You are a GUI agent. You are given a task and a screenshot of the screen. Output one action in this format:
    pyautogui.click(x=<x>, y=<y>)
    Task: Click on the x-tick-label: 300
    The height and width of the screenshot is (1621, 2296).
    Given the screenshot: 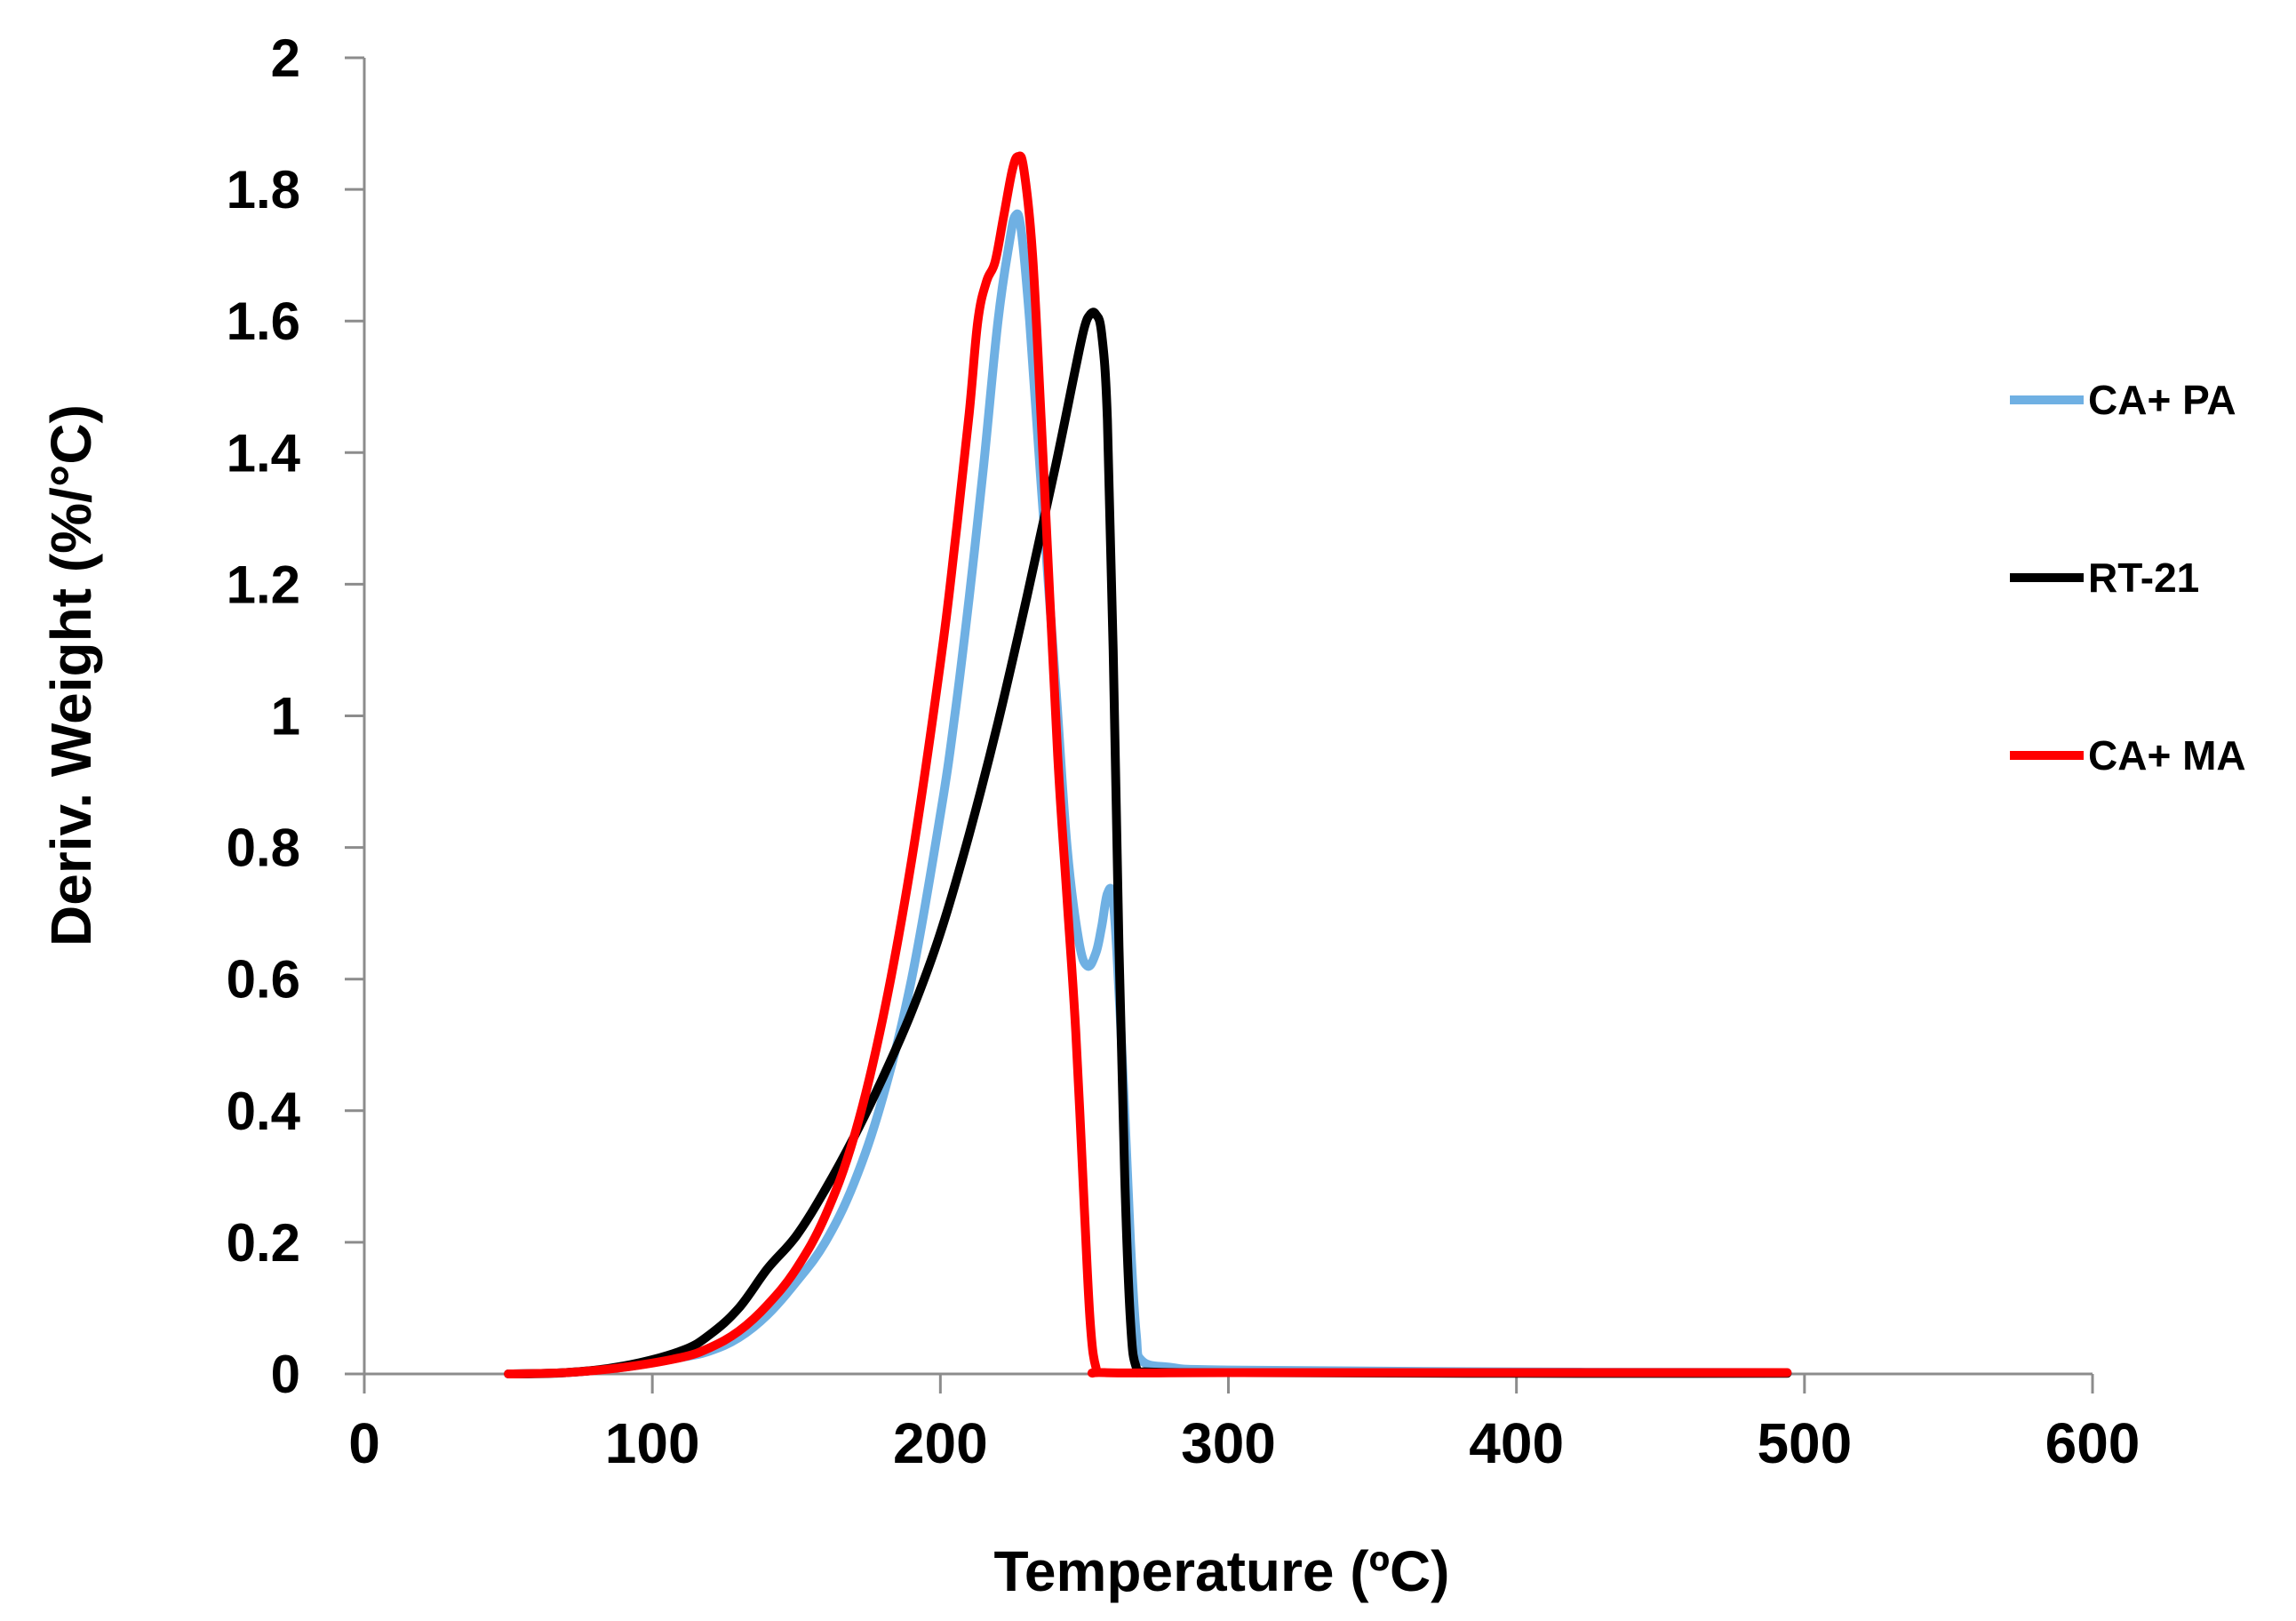 What is the action you would take?
    pyautogui.click(x=1229, y=1443)
    